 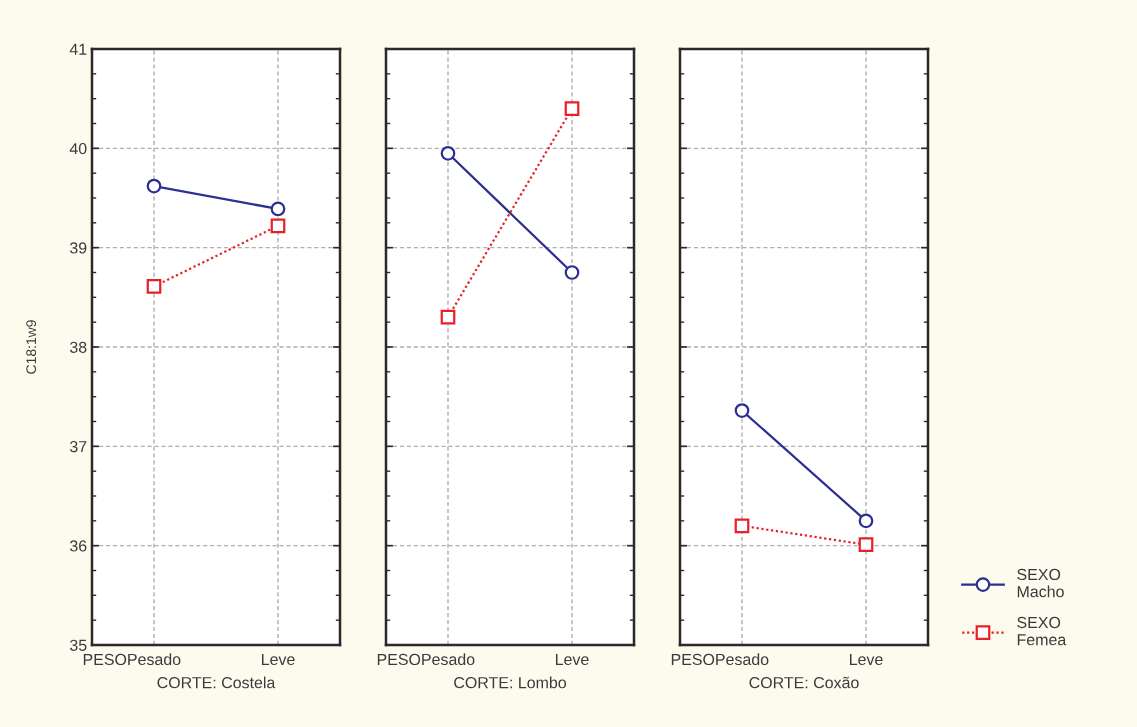 What do you see at coordinates (510, 682) in the screenshot?
I see `x-axis-title: CORTE: Lombo` at bounding box center [510, 682].